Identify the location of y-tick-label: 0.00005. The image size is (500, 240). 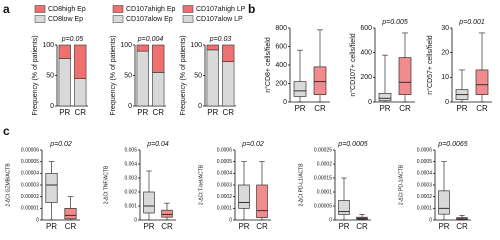
(30, 162).